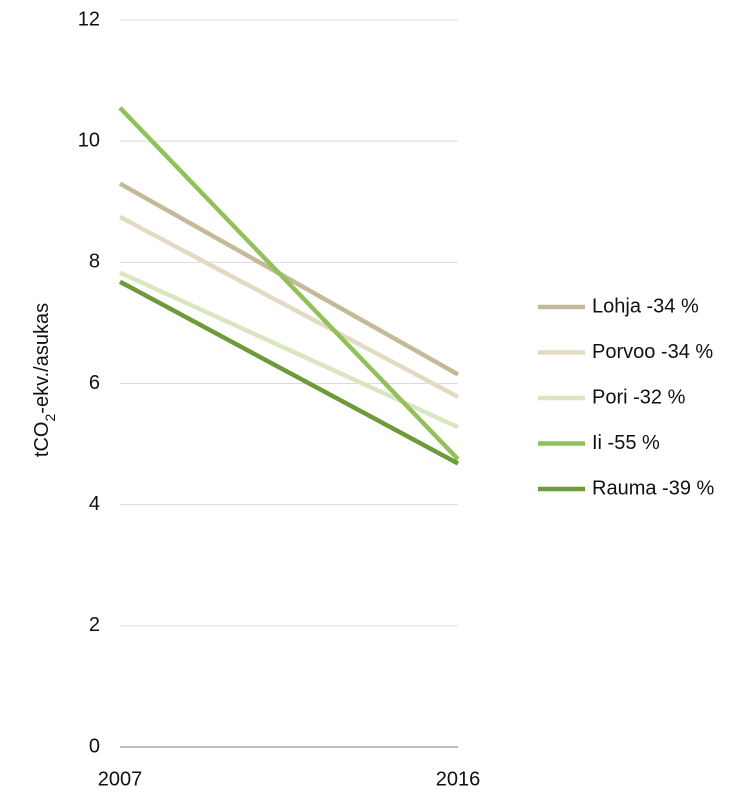  I want to click on legend-label: Ii -55 %, so click(626, 443).